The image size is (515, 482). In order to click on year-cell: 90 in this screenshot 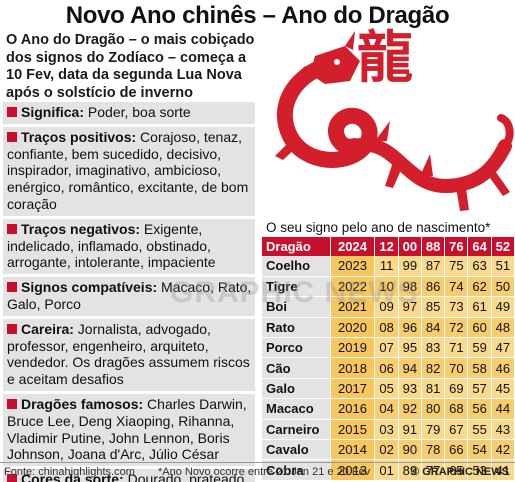, I will do `click(410, 450)`.